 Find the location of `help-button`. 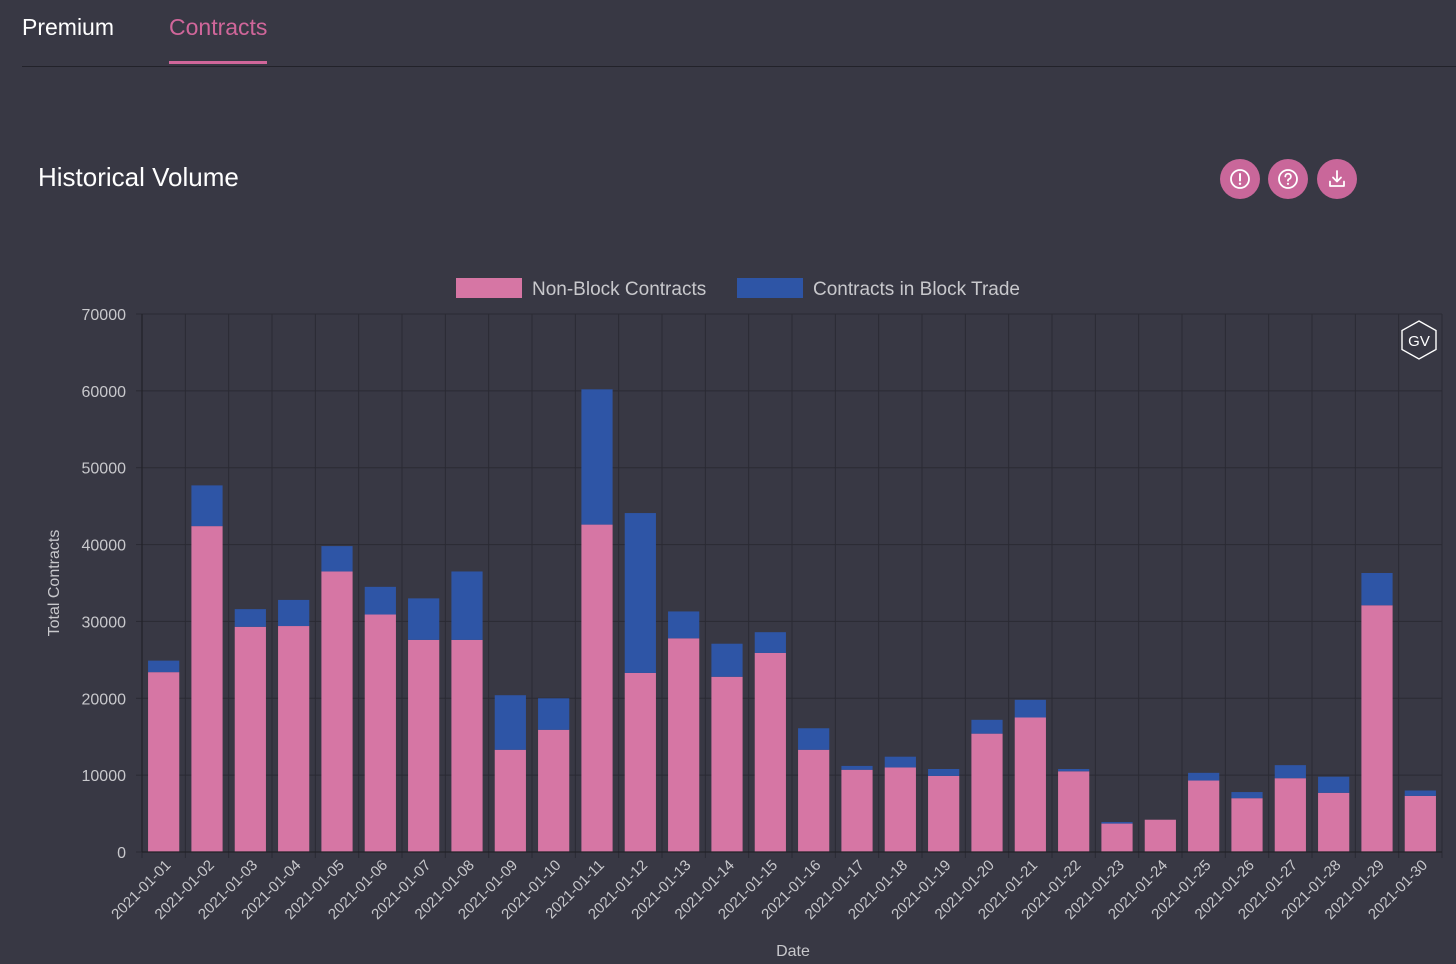

help-button is located at coordinates (1288, 179).